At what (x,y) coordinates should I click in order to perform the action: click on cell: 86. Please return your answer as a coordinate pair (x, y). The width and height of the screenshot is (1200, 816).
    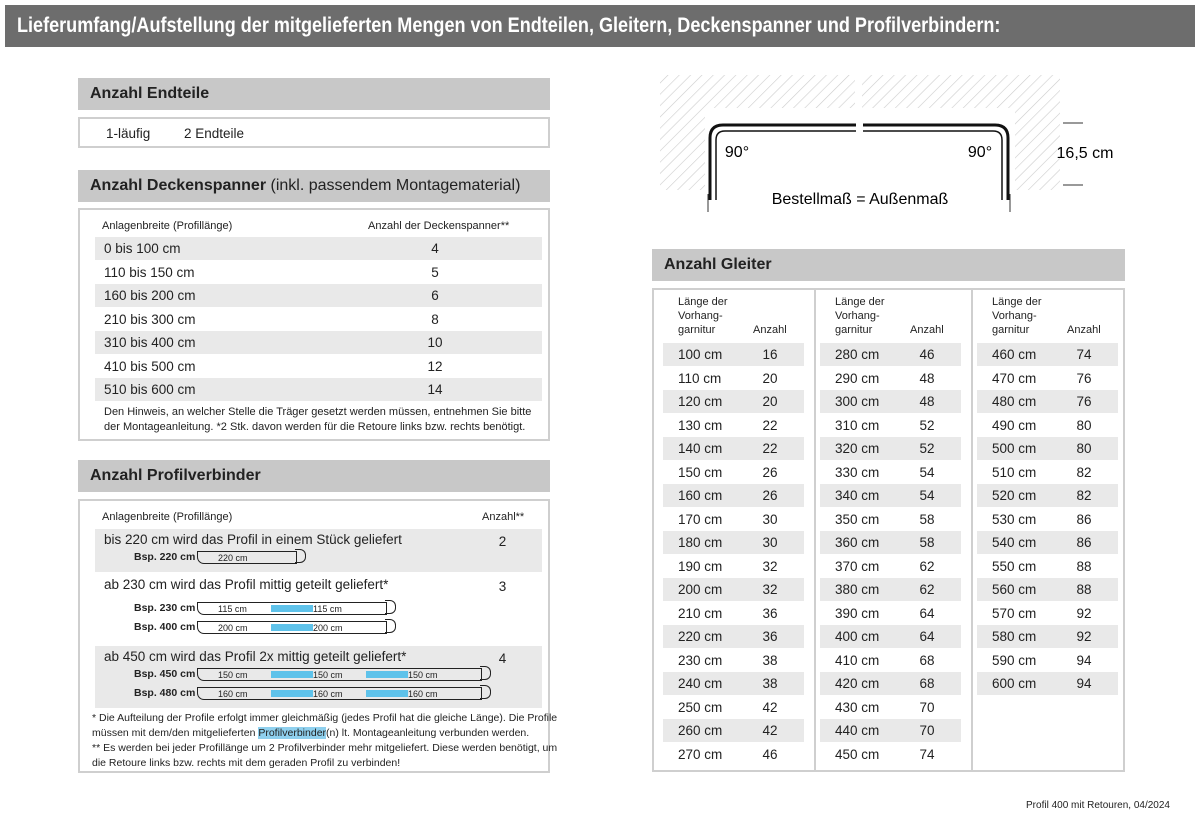
    Looking at the image, I should click on (1084, 519).